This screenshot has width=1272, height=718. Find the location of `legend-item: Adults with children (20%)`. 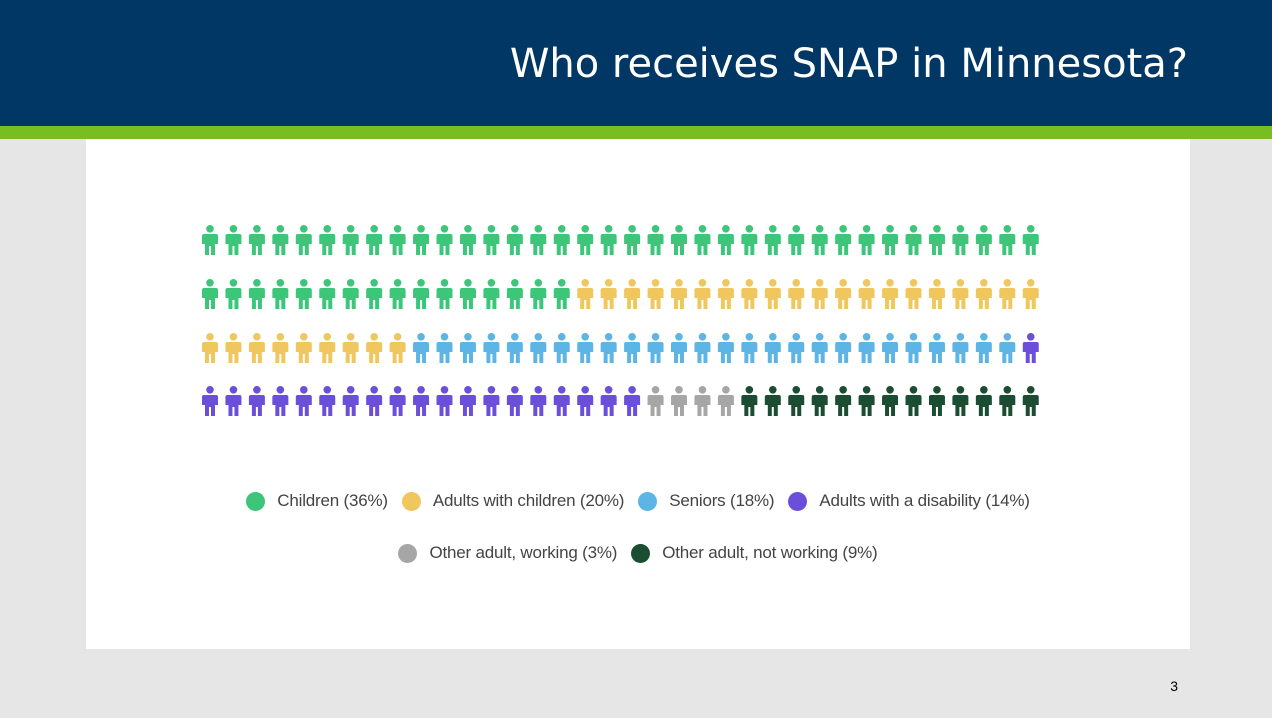

legend-item: Adults with children (20%) is located at coordinates (513, 501).